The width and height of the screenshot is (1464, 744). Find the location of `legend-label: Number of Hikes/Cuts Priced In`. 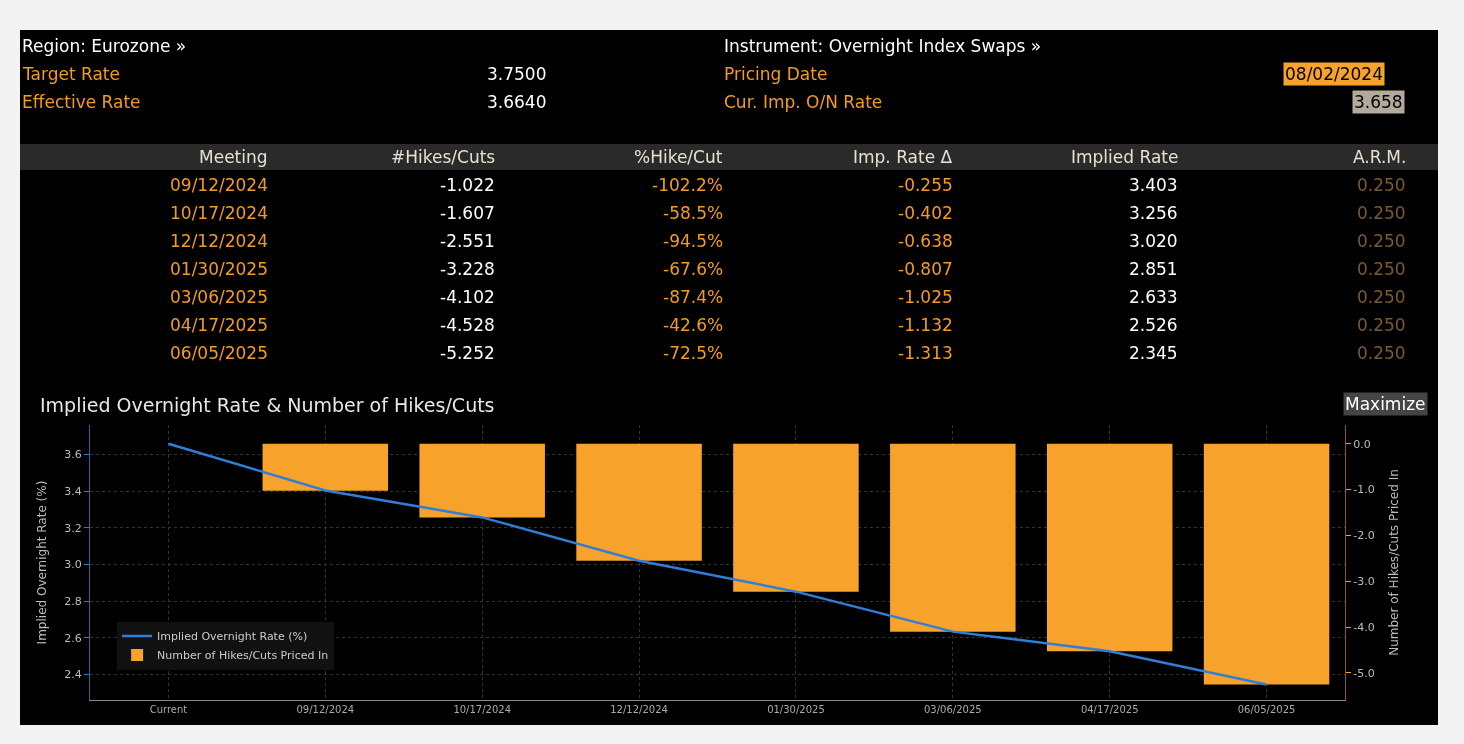

legend-label: Number of Hikes/Cuts Priced In is located at coordinates (243, 656).